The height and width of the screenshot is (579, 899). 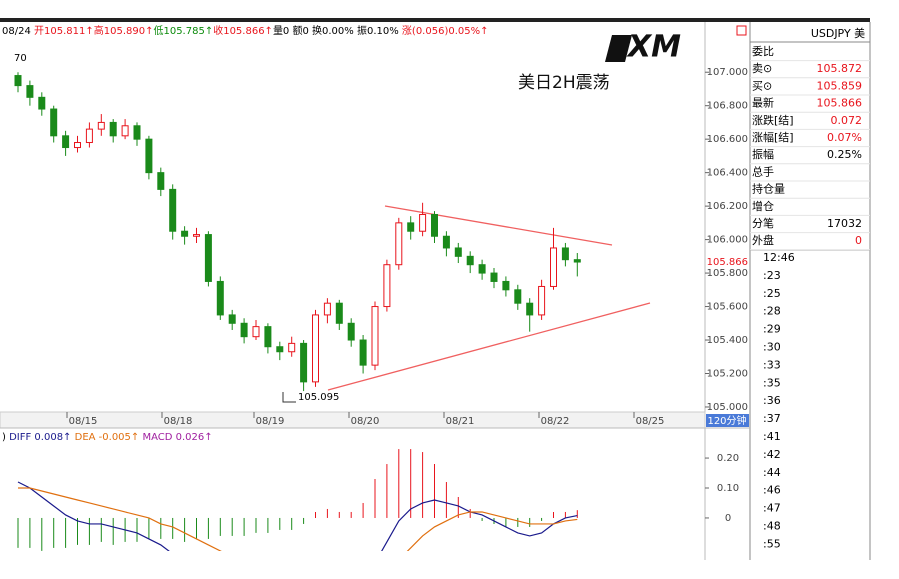 What do you see at coordinates (763, 51) in the screenshot?
I see `quote-label: 委比` at bounding box center [763, 51].